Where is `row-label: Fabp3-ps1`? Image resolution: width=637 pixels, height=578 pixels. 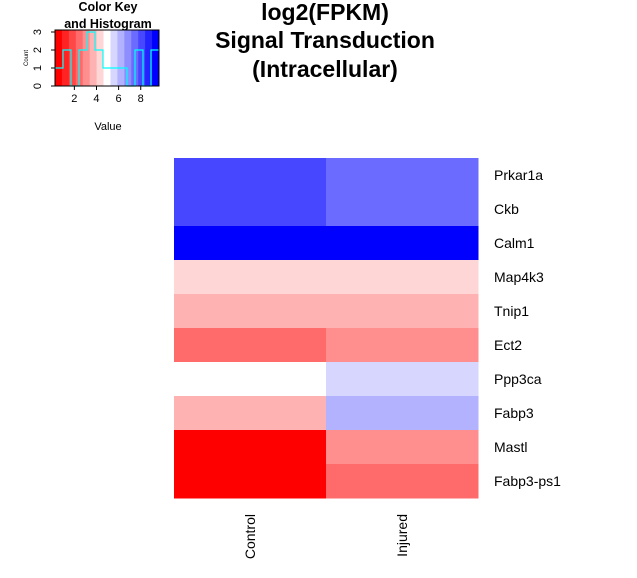 row-label: Fabp3-ps1 is located at coordinates (527, 481).